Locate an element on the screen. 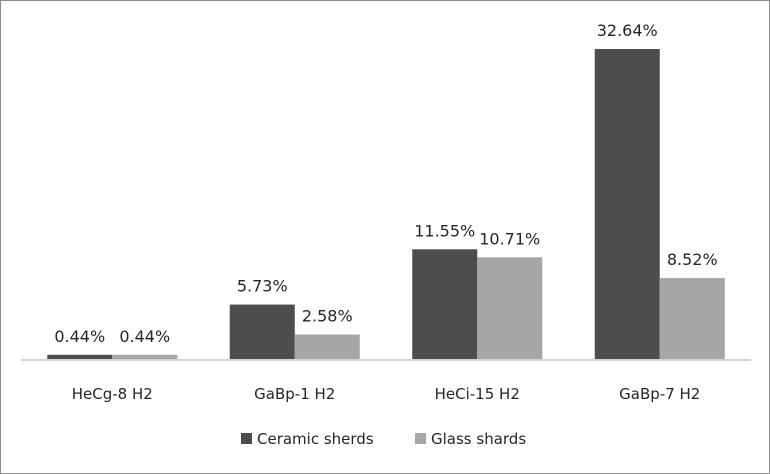 The image size is (770, 474). value-label-ceramic-2: 5.73% is located at coordinates (262, 286).